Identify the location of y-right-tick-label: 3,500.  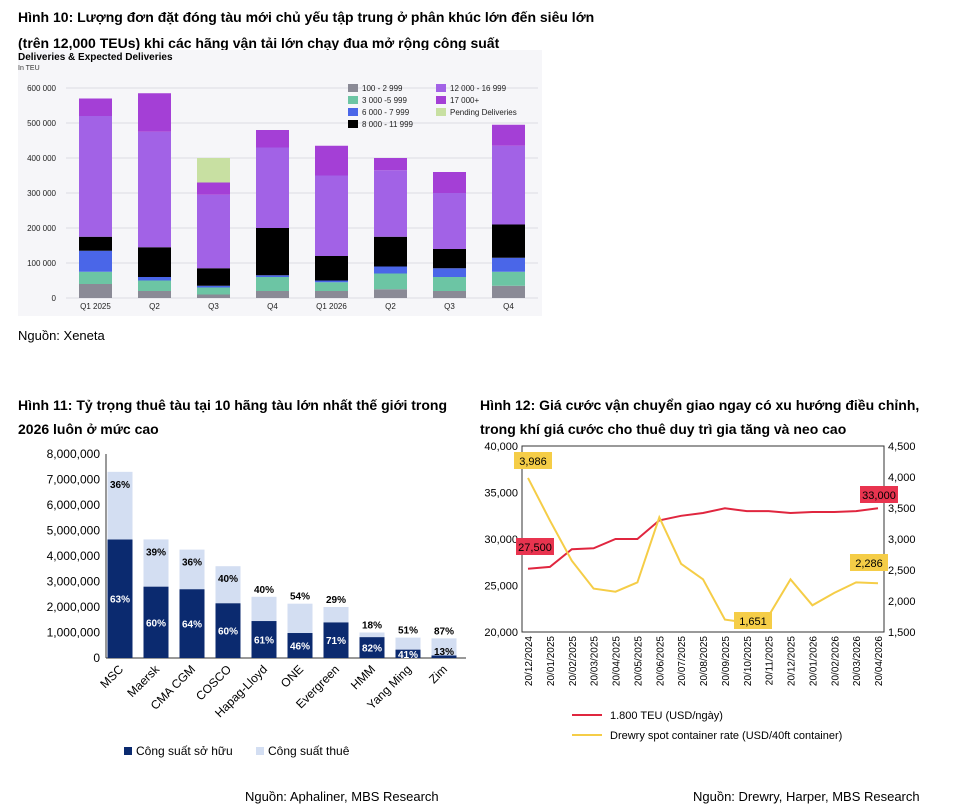
(902, 509).